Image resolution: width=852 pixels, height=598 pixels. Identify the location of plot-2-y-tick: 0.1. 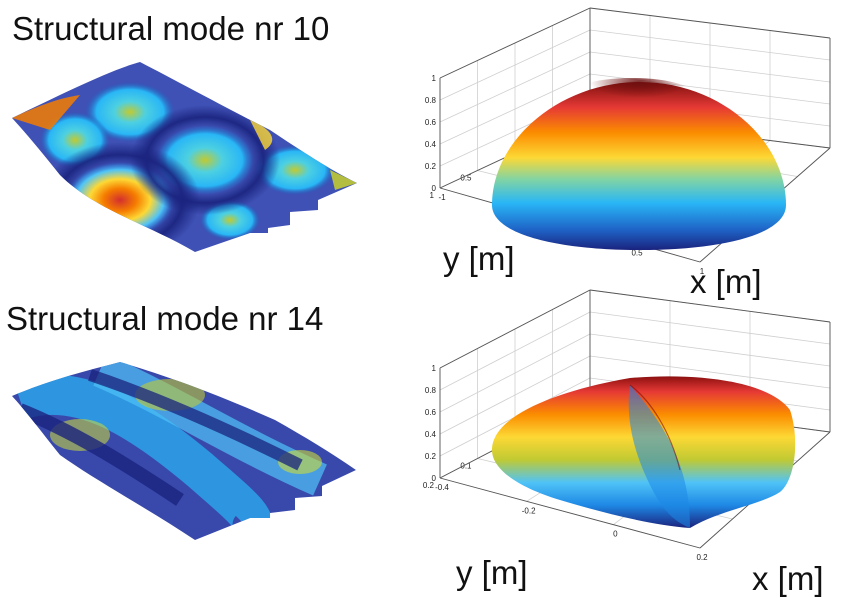
(466, 466).